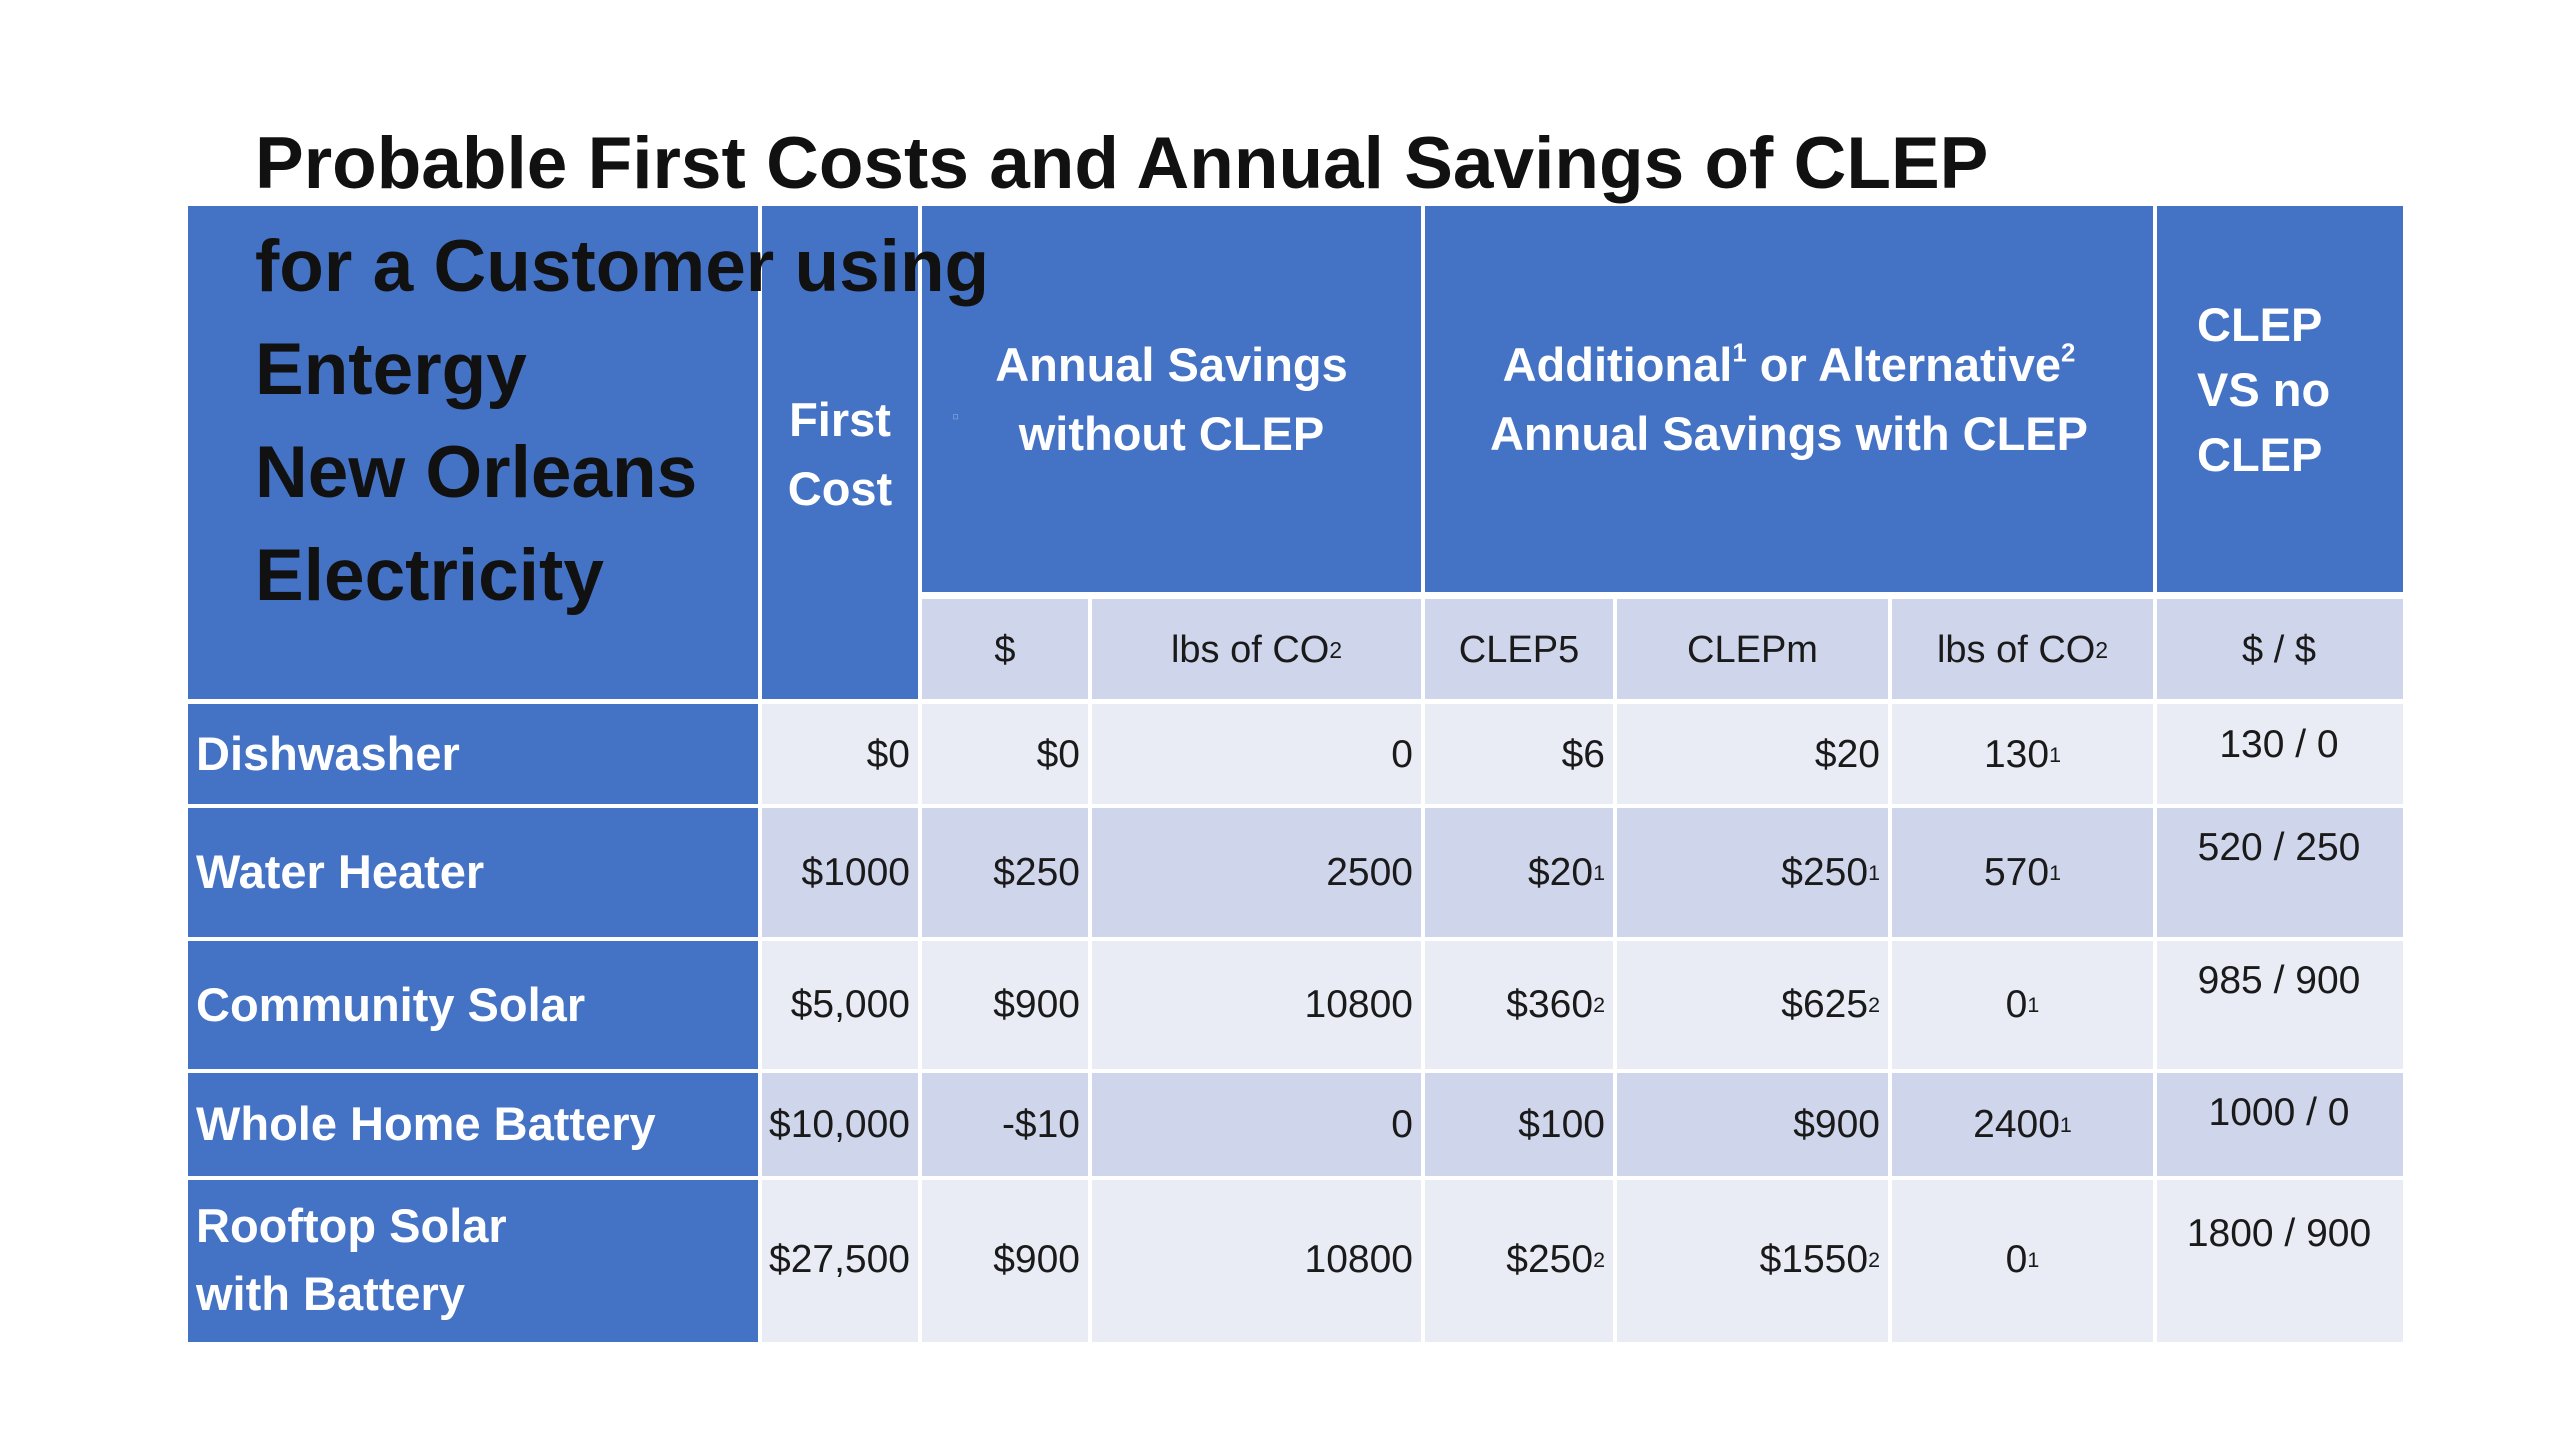 This screenshot has height=1440, width=2560. I want to click on cell-clep5: $360 2, so click(1519, 1005).